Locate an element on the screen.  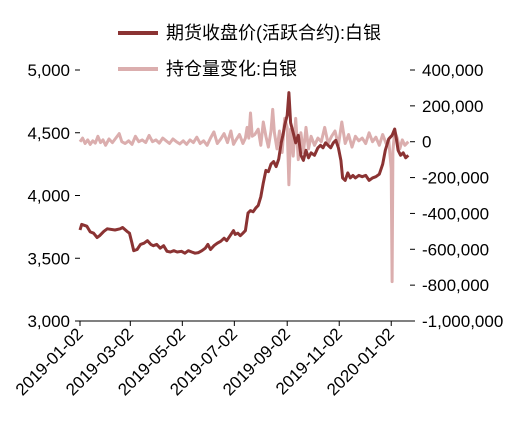
right-y-tick-label: -200,000 is located at coordinates (455, 178).